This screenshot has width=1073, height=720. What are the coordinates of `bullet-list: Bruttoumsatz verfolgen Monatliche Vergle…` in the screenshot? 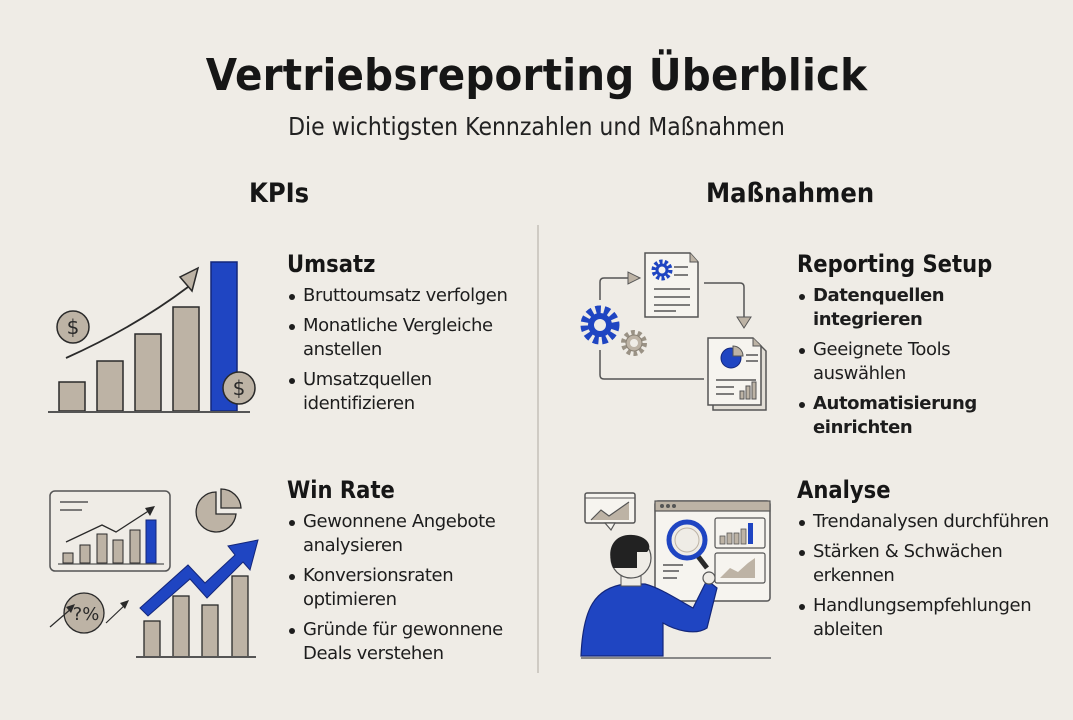 It's located at (402, 350).